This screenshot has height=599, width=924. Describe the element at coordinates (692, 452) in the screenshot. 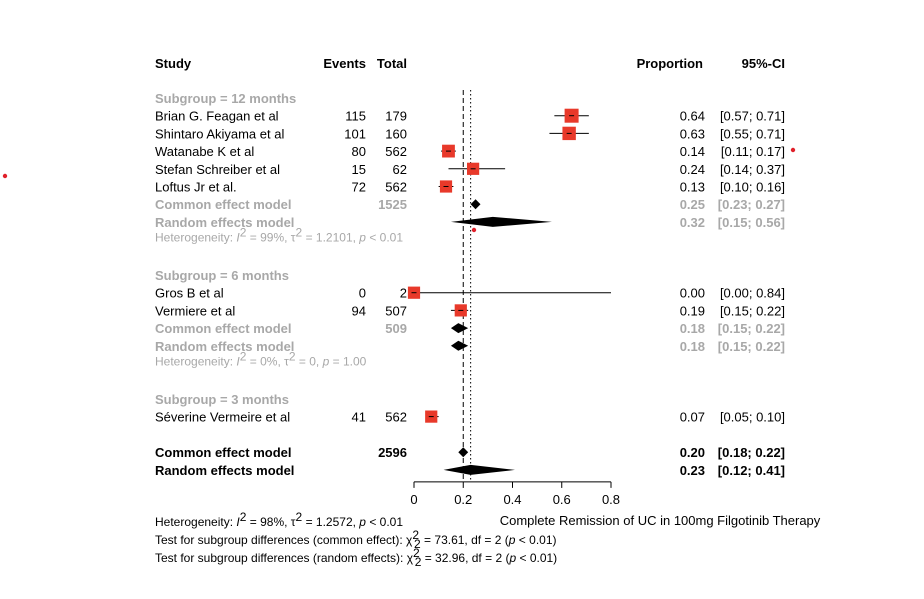

I see `overall-common-proportion: 0.20` at that location.